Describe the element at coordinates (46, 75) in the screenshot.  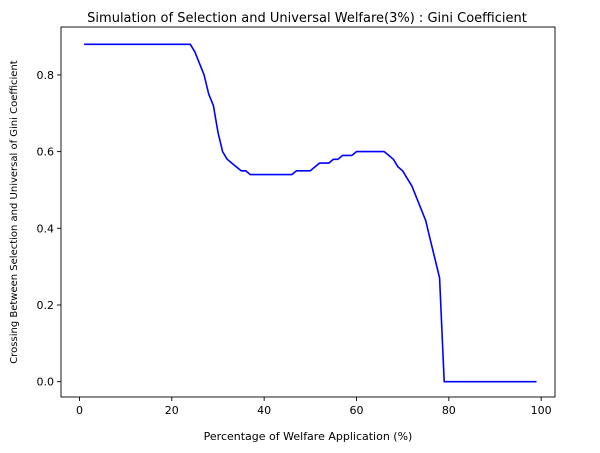
I see `y-tick-label: 0.8` at that location.